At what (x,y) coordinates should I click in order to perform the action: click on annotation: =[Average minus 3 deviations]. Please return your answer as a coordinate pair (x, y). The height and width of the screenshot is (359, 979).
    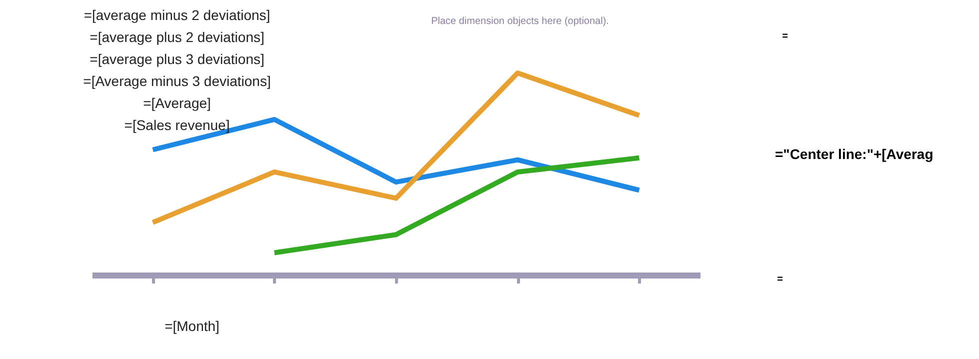
    Looking at the image, I should click on (177, 81).